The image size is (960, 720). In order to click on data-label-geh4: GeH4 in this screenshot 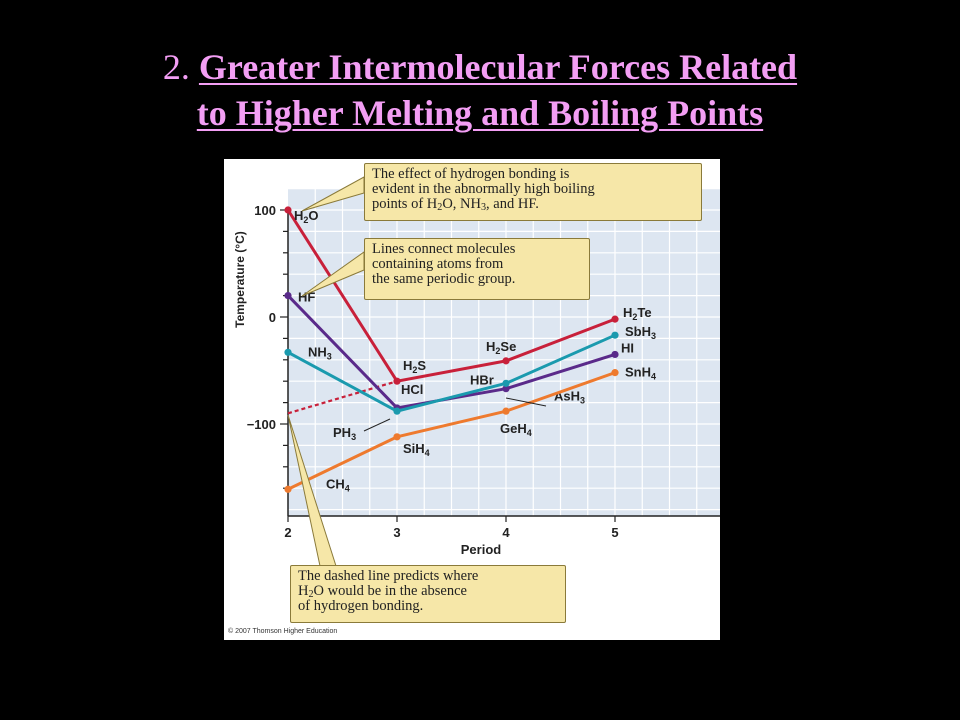, I will do `click(516, 429)`.